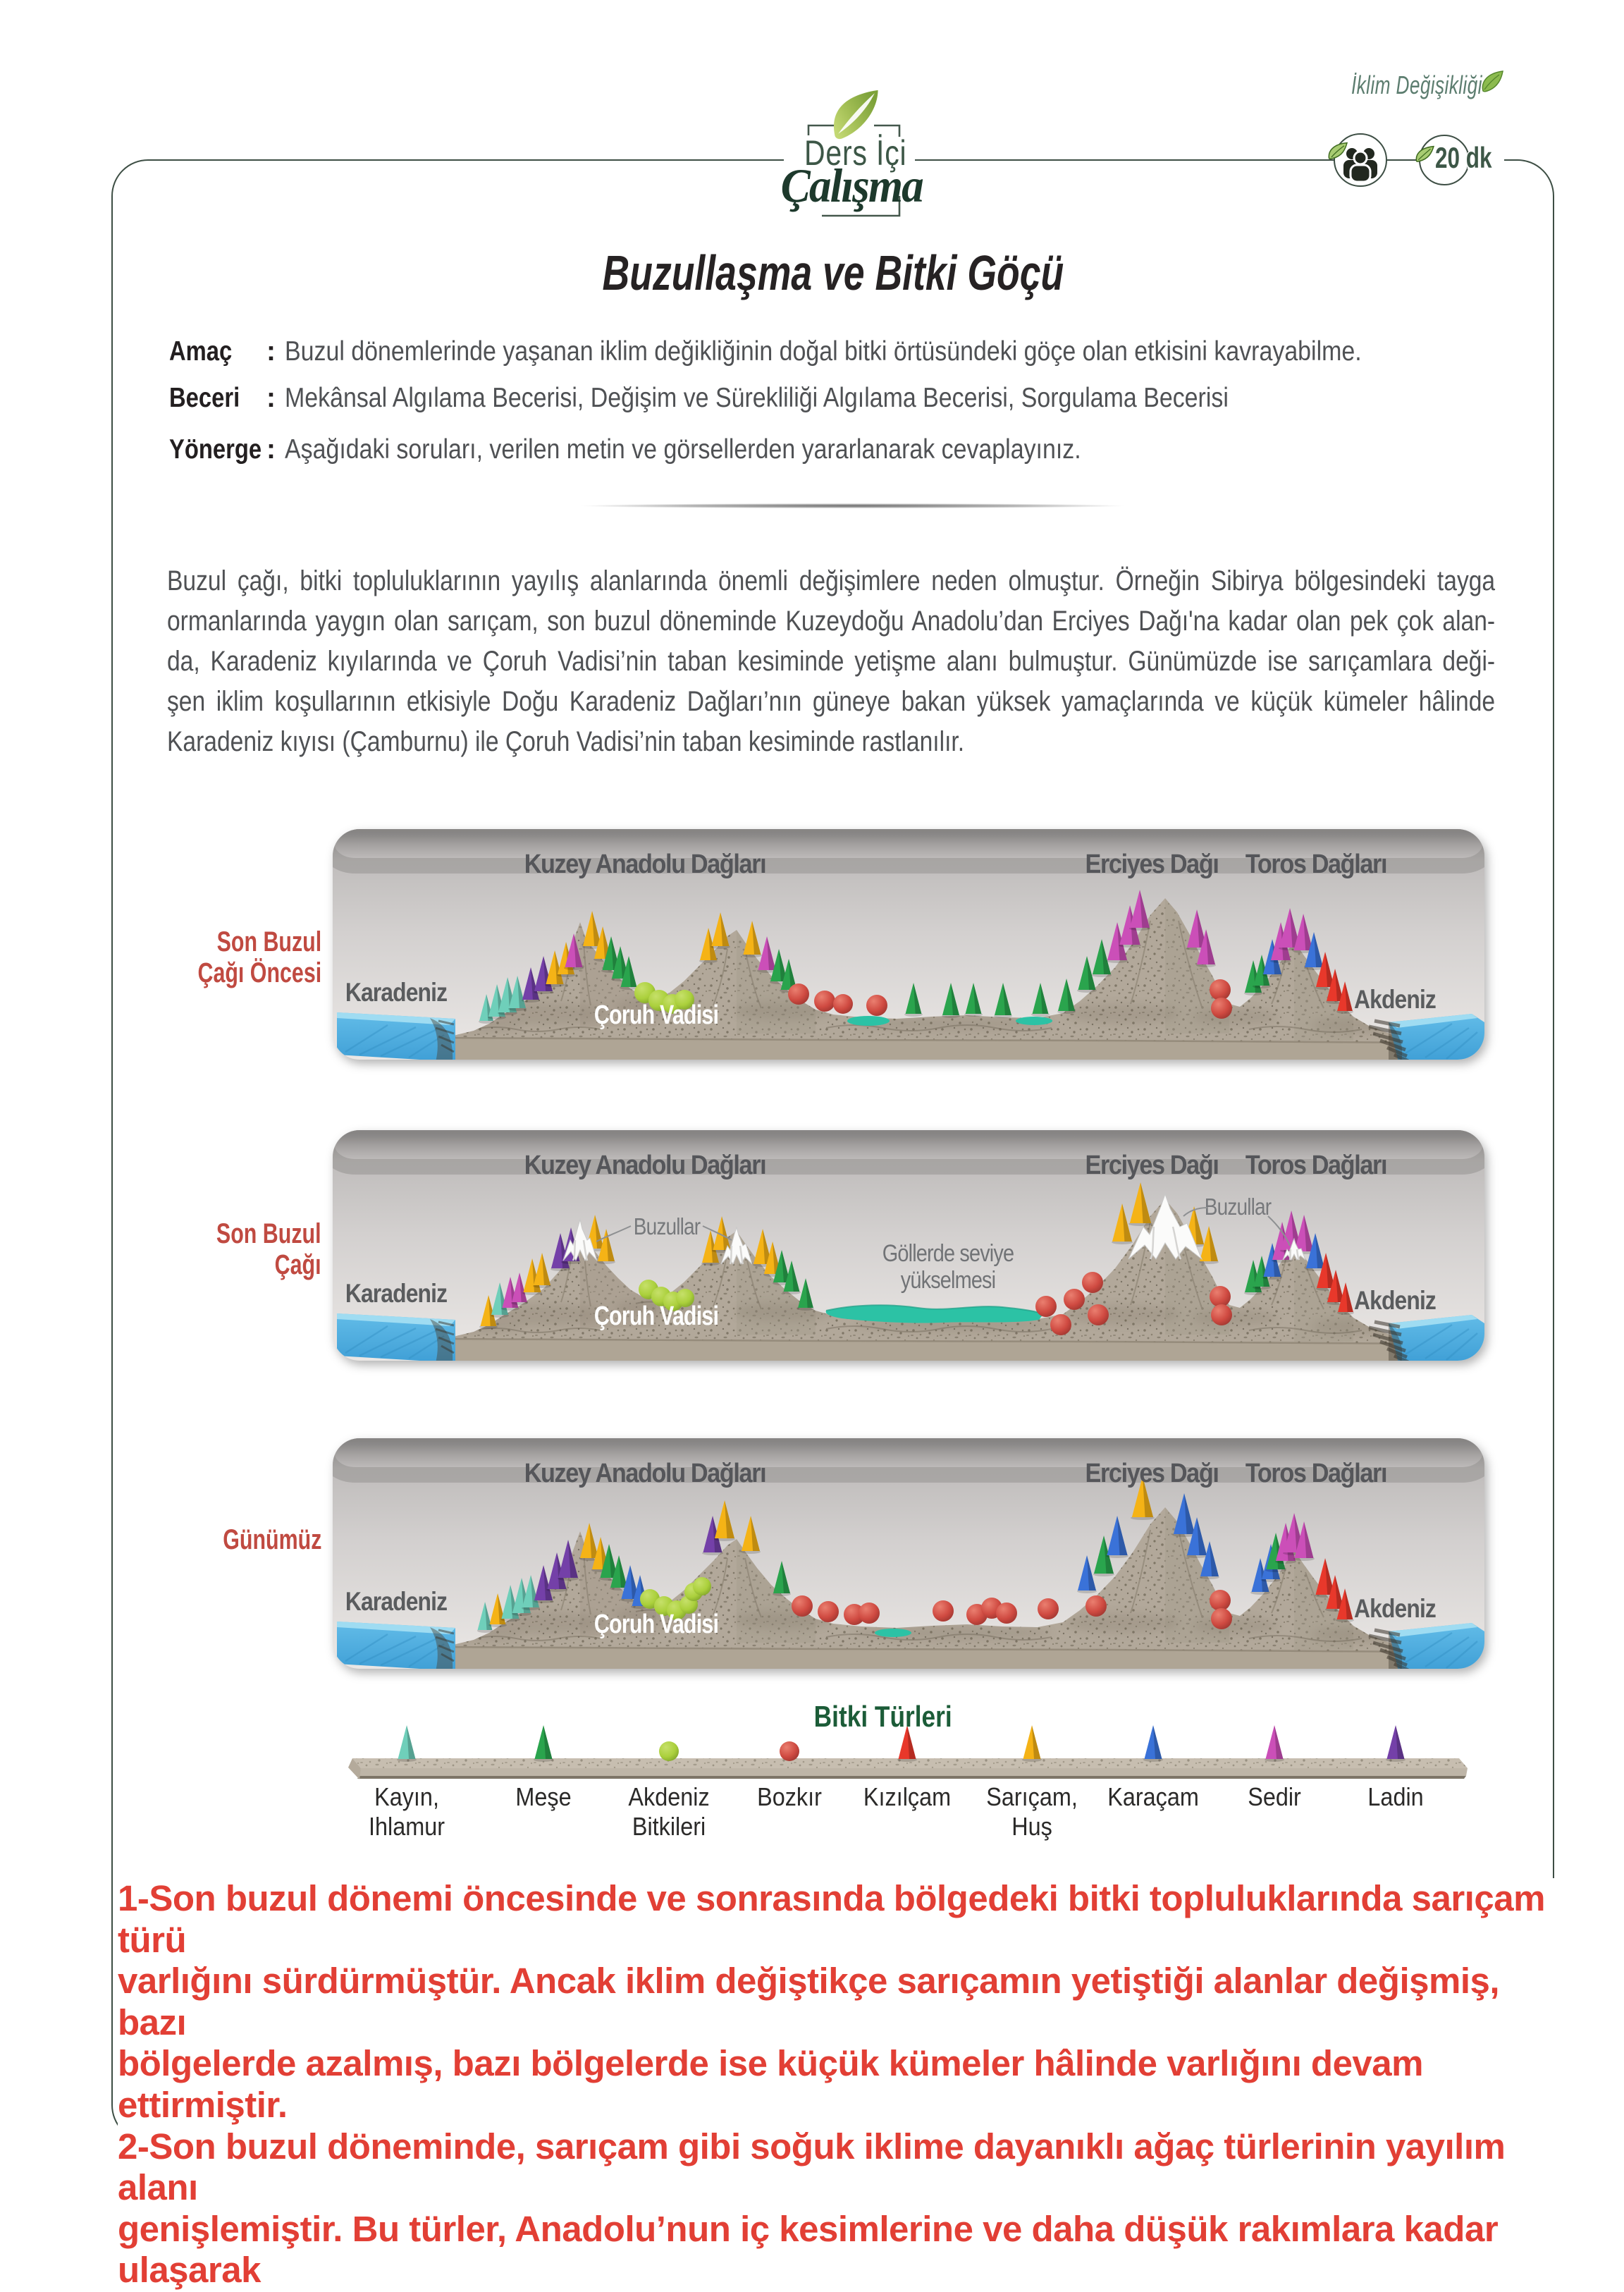  Describe the element at coordinates (948, 1280) in the screenshot. I see `svg-text: yükselmesi` at that location.